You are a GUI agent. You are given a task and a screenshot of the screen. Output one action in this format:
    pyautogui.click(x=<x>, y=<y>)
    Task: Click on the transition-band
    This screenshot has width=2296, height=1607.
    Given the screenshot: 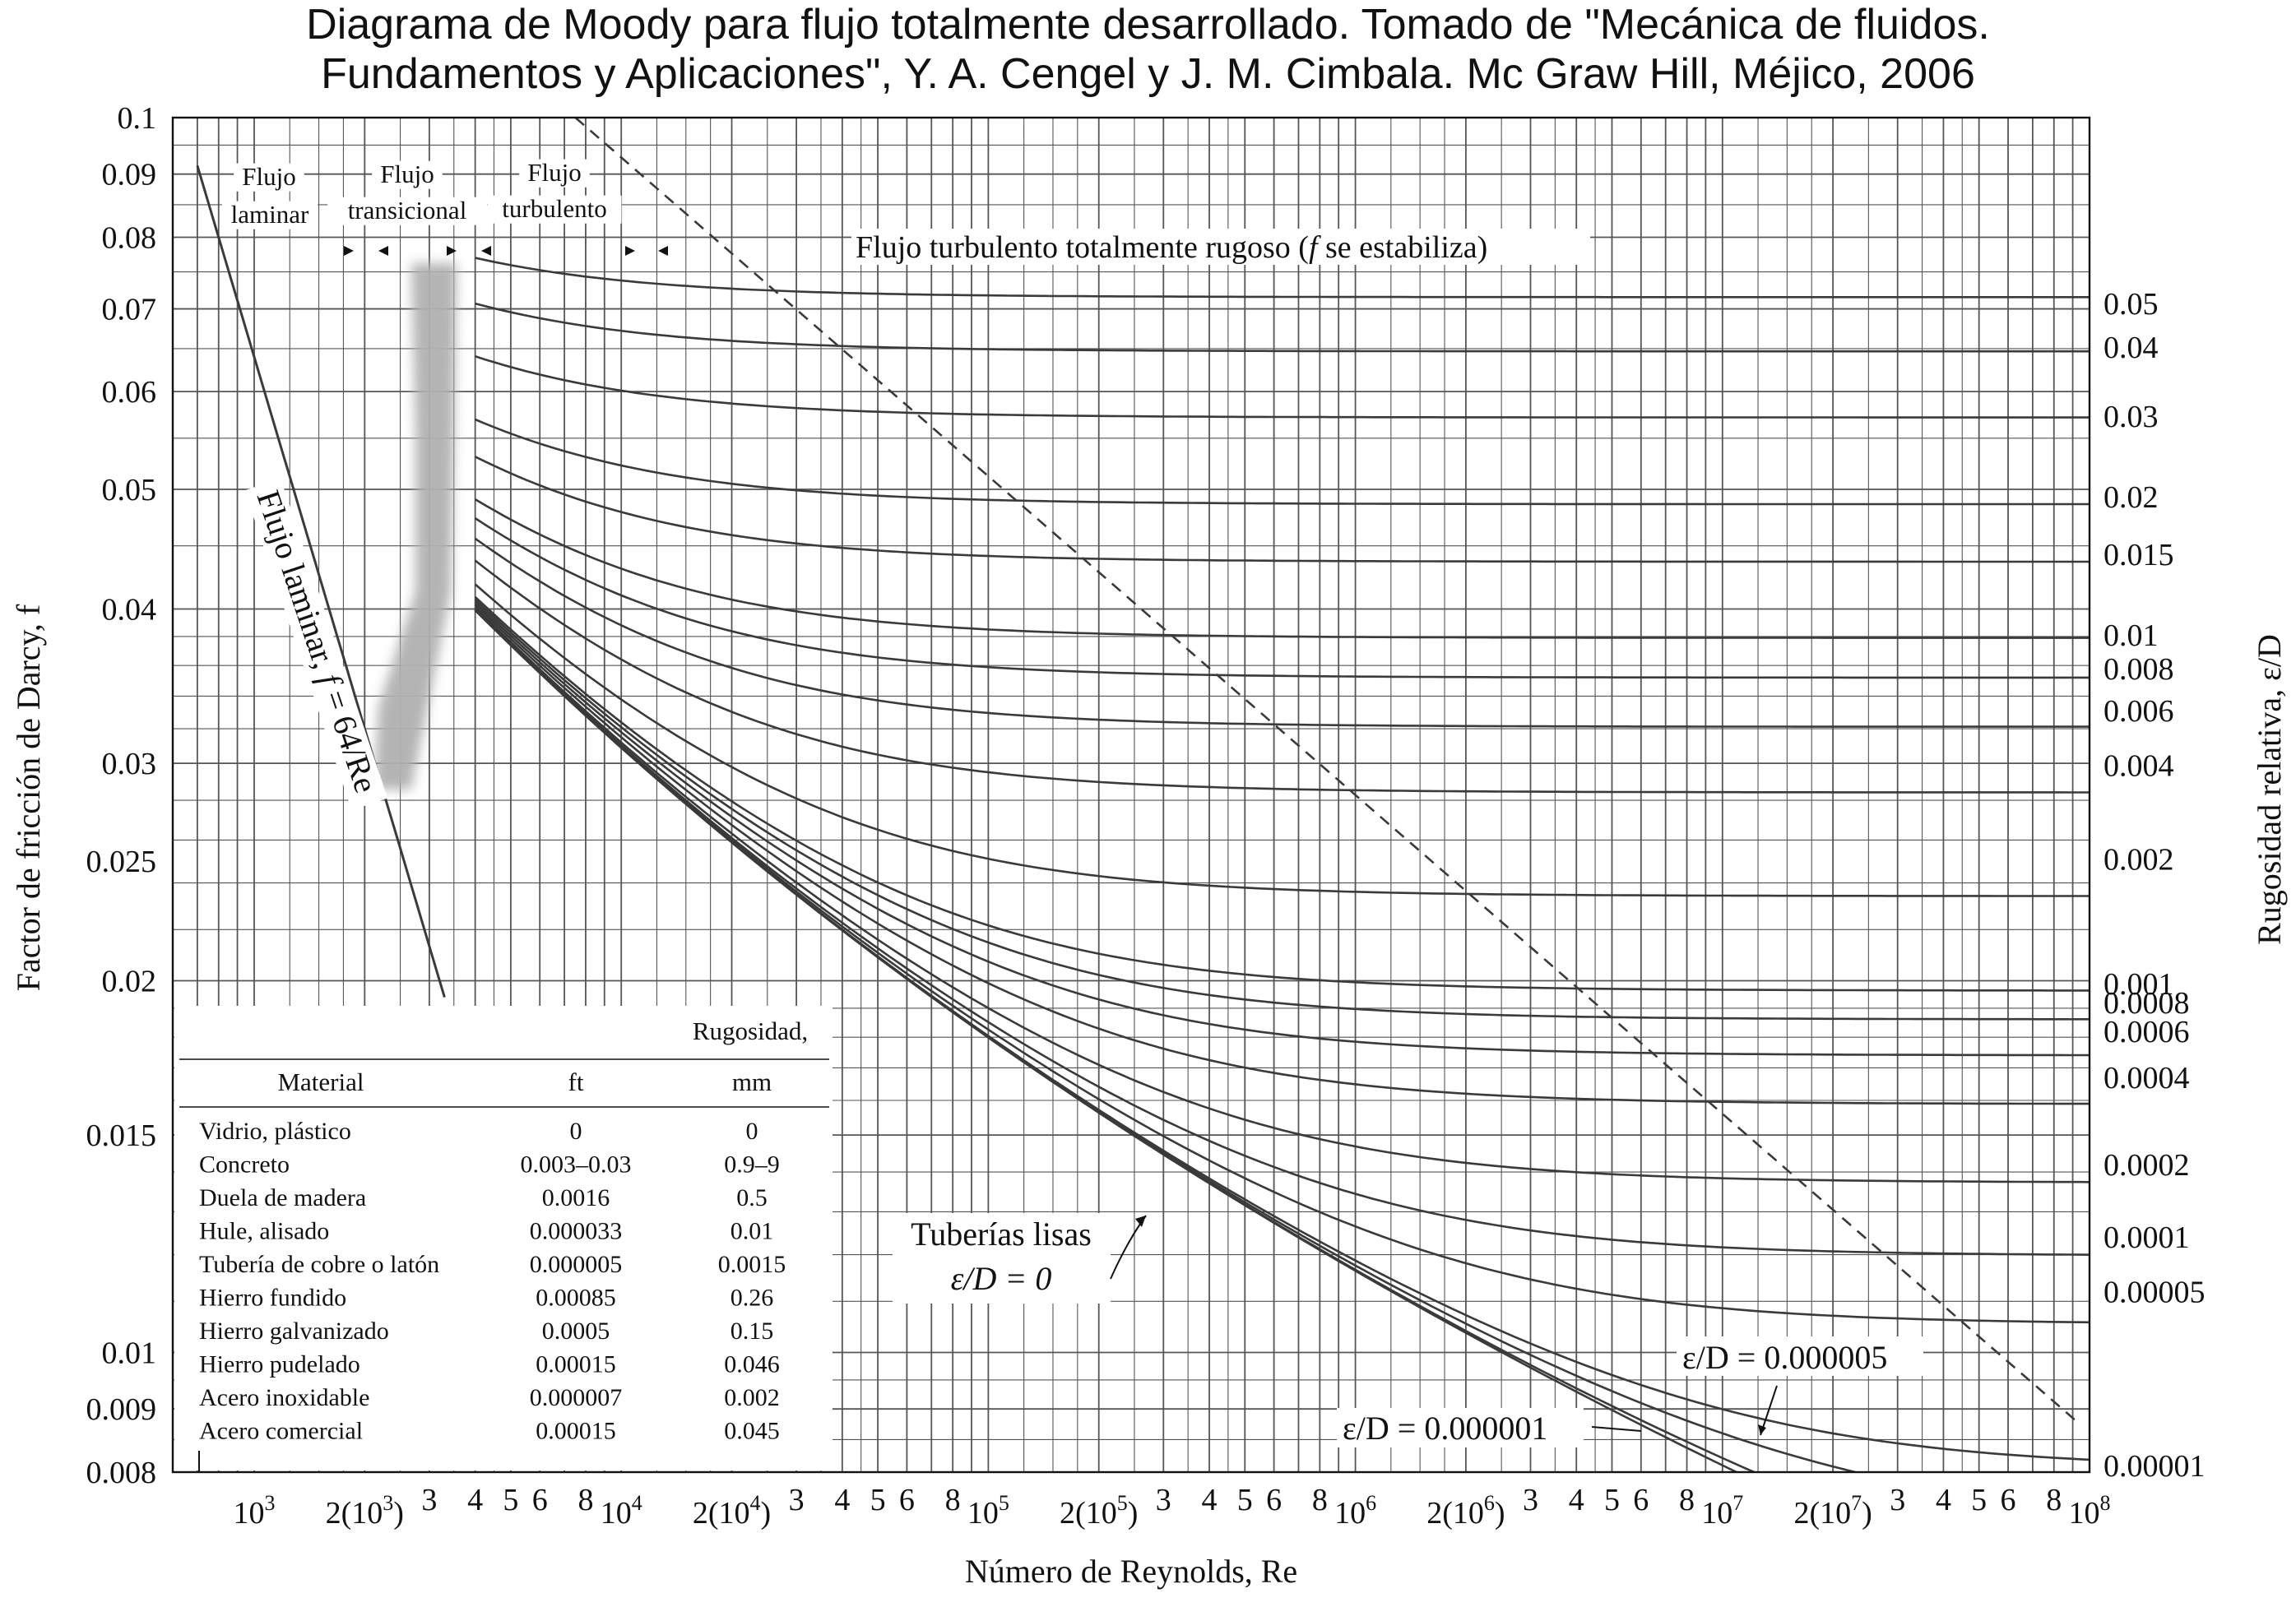 What is the action you would take?
    pyautogui.click(x=415, y=527)
    